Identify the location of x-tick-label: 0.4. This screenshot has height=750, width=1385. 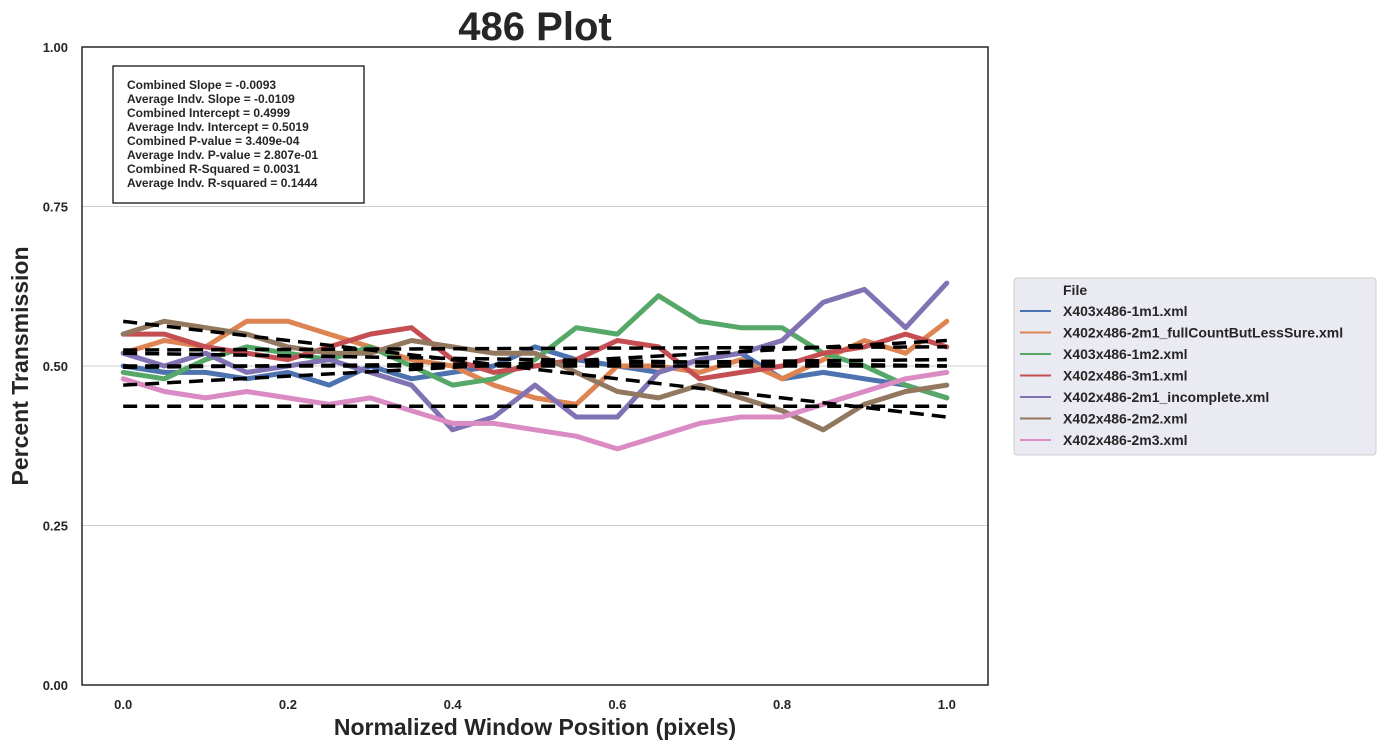
(453, 704).